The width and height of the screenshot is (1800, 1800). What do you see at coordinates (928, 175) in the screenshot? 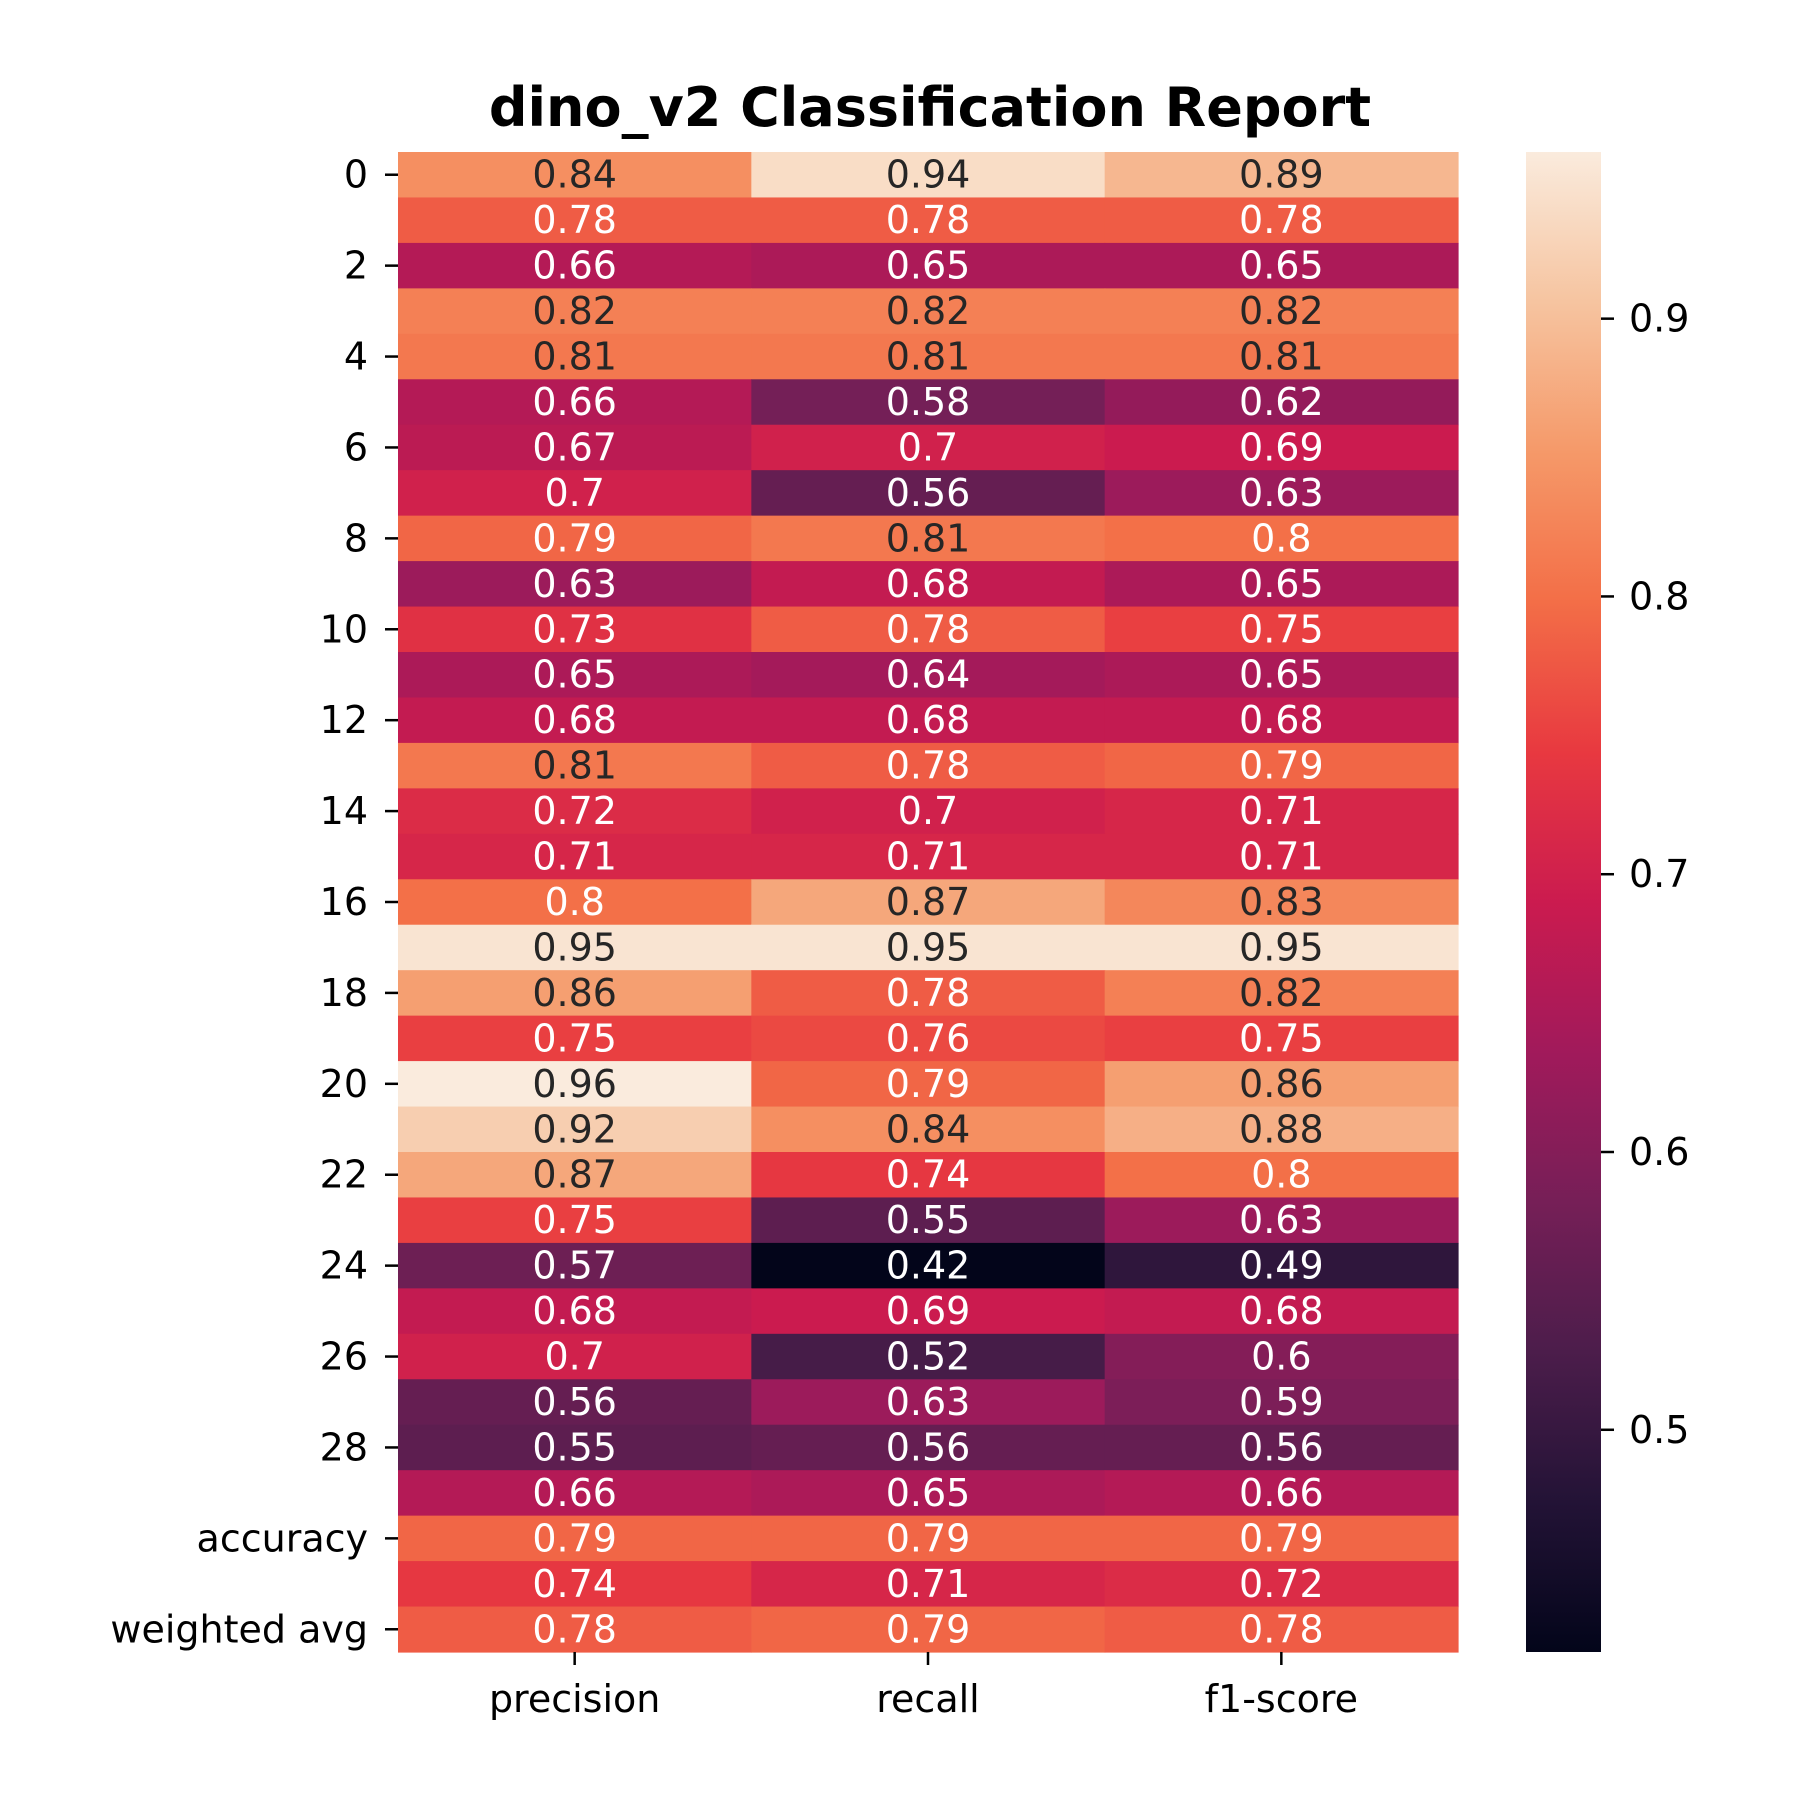
I see `cell-value-label: 0.94` at bounding box center [928, 175].